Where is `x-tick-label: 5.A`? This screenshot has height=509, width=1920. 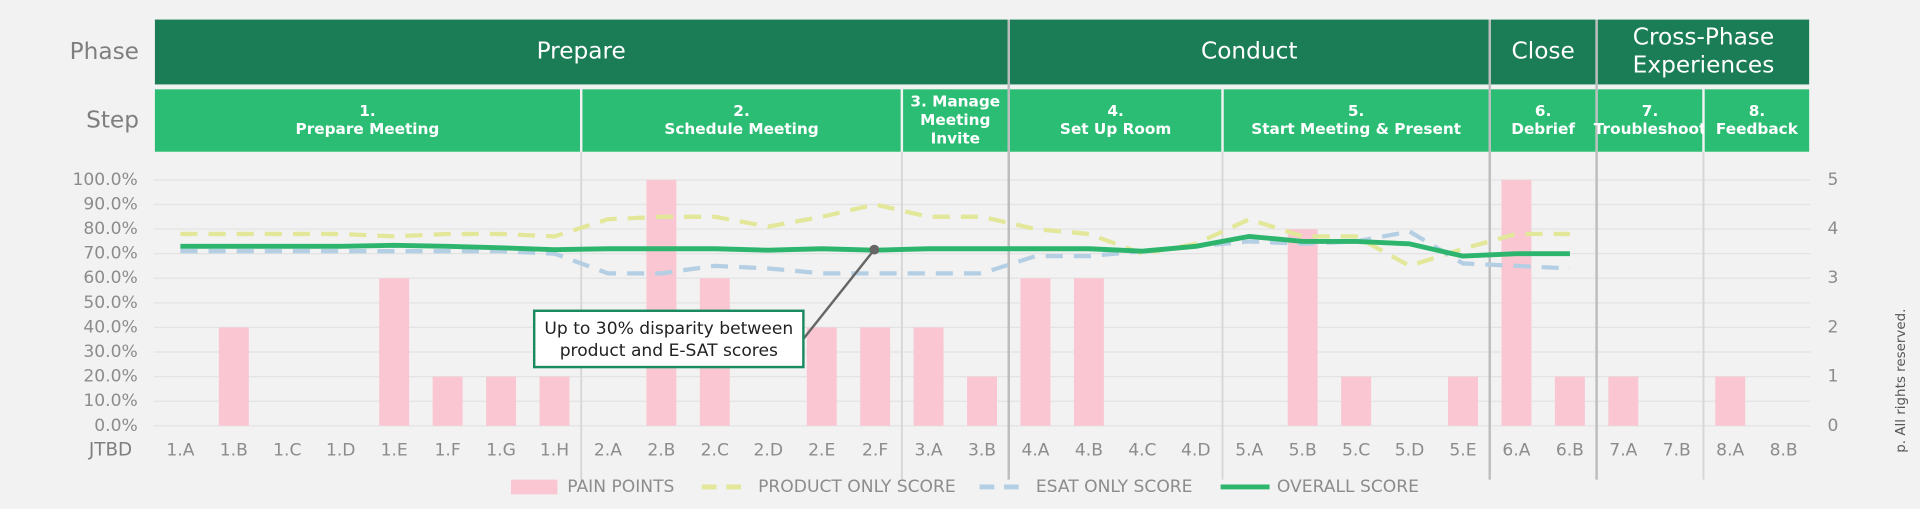 x-tick-label: 5.A is located at coordinates (1249, 450).